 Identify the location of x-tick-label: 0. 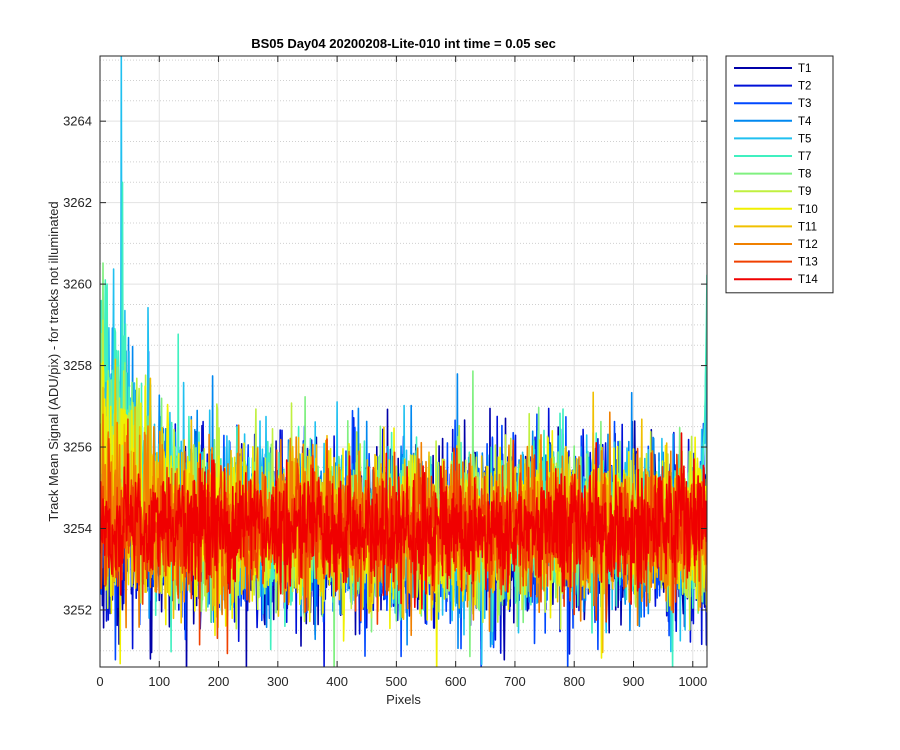
(99, 681).